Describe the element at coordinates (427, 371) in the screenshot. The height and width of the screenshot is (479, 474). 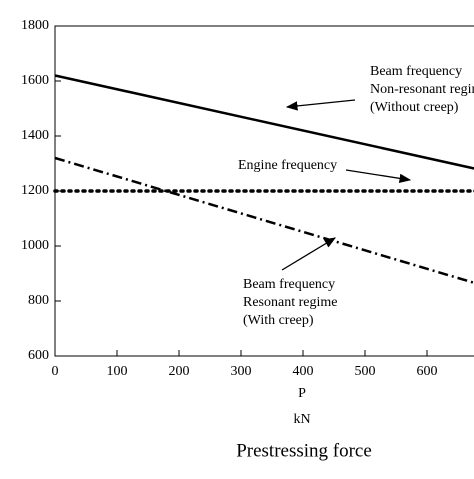
I see `x-tick-label: 600` at that location.